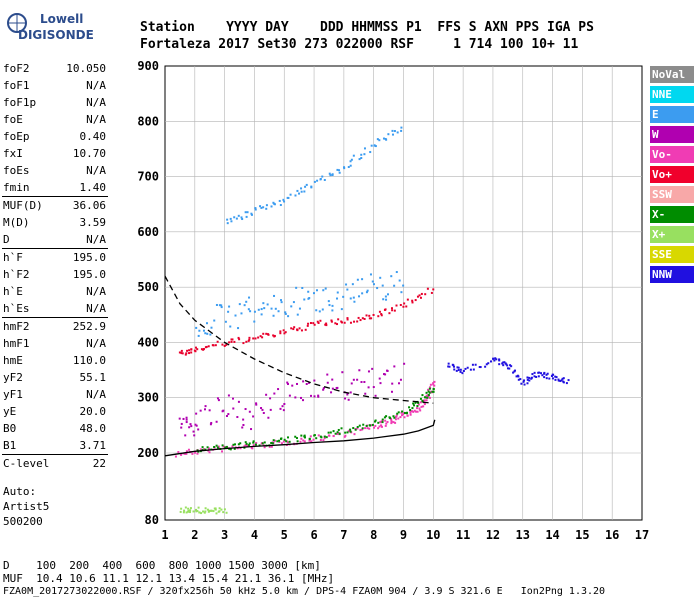 The height and width of the screenshot is (600, 700). Describe the element at coordinates (55, 102) in the screenshot. I see `param-row-fof1p: foF1p N/A` at that location.